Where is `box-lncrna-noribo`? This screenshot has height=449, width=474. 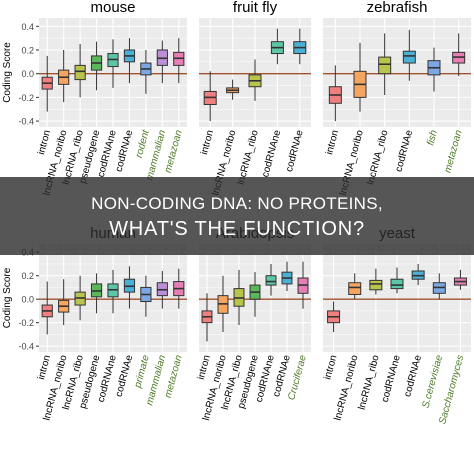 box-lncrna-noribo is located at coordinates (355, 288).